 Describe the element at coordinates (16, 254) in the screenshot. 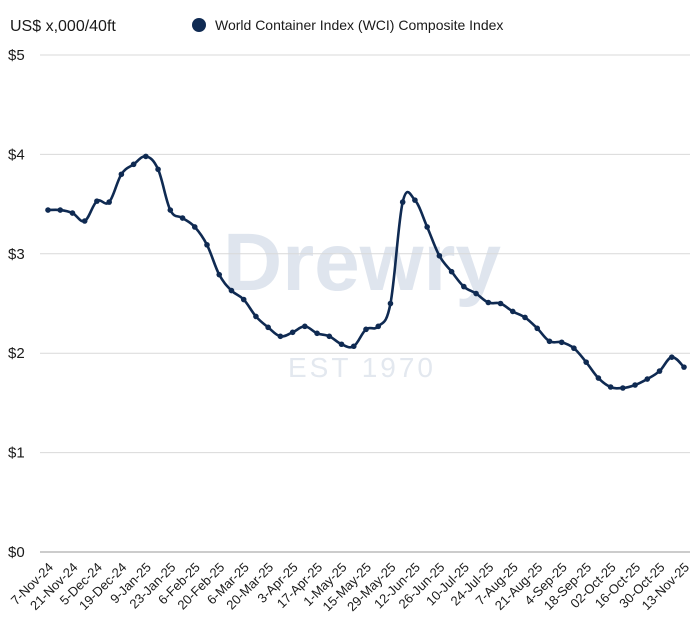

I see `y-tick-label: $3` at that location.